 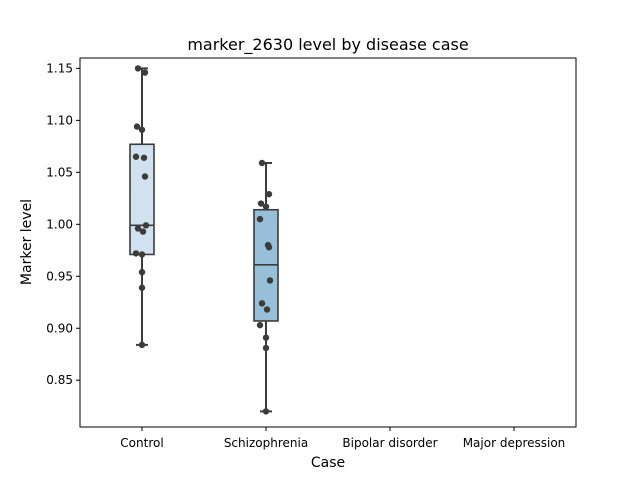 I want to click on y-axis: 0.85 0.90 0.95 1.00 1.05 1.10 1.15, so click(x=63, y=224).